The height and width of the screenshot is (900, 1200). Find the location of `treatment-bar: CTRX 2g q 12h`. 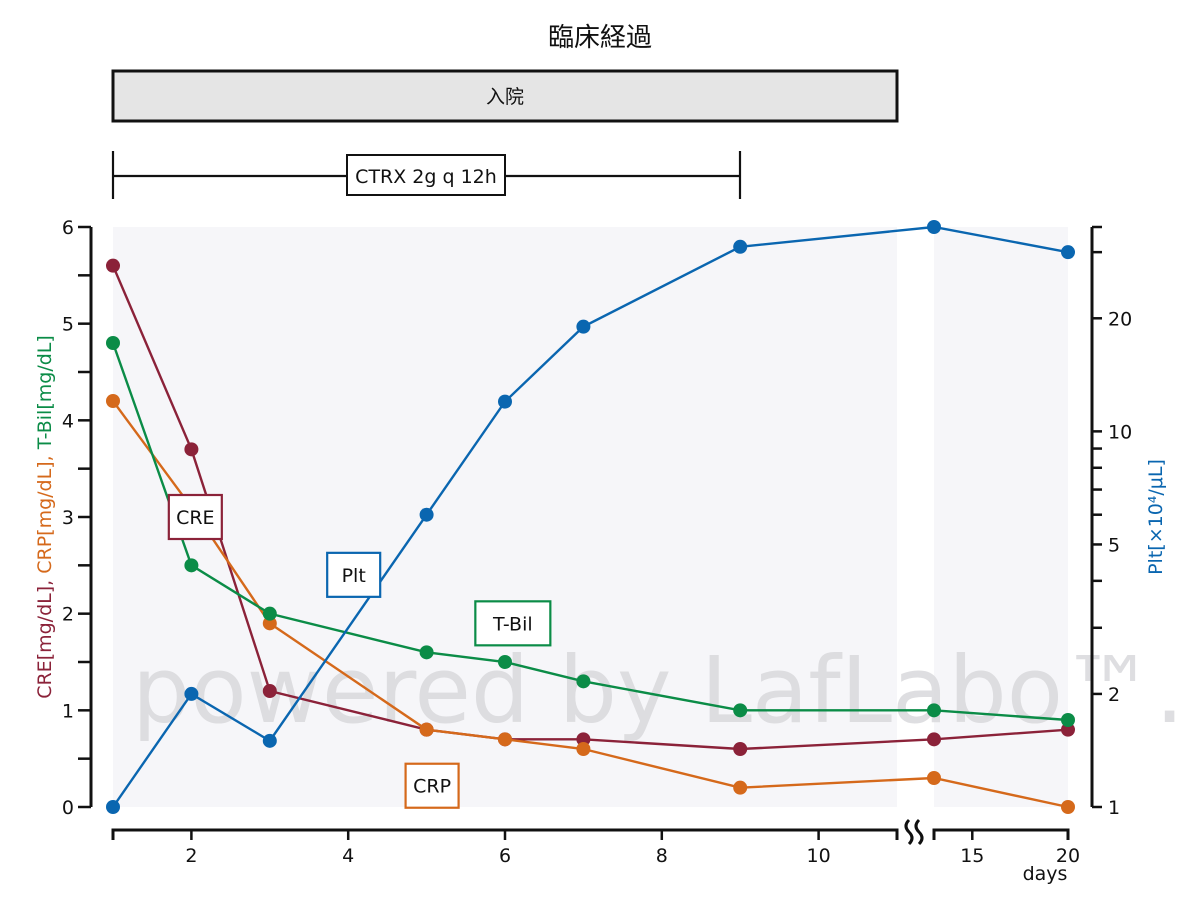

treatment-bar: CTRX 2g q 12h is located at coordinates (426, 175).